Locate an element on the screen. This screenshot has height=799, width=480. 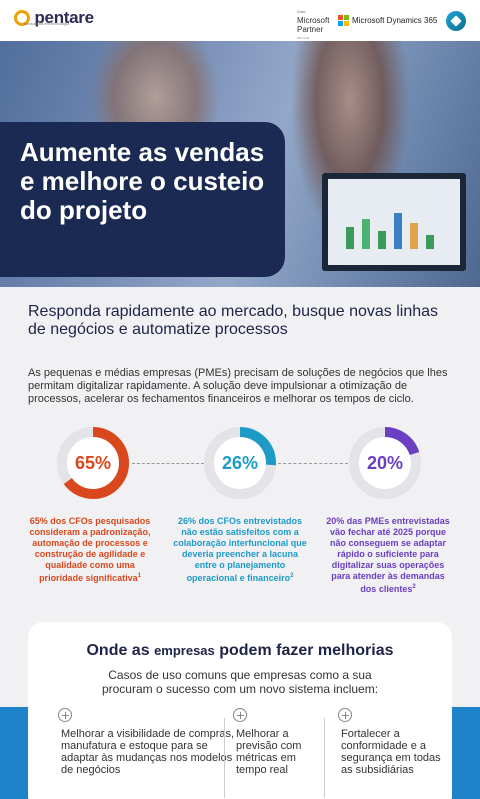
stat-ring: 20% is located at coordinates (385, 463).